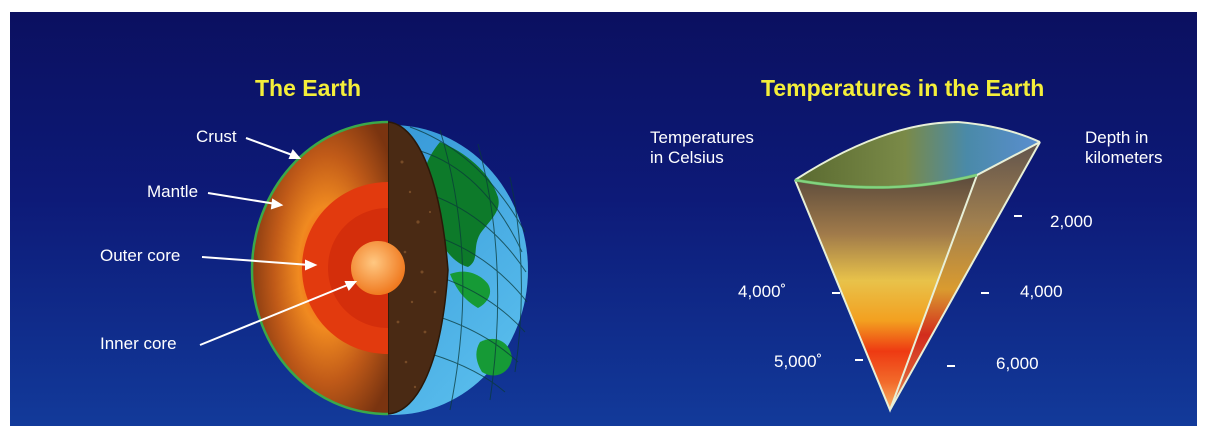 Image resolution: width=1207 pixels, height=438 pixels. I want to click on crust-label: Crust, so click(216, 136).